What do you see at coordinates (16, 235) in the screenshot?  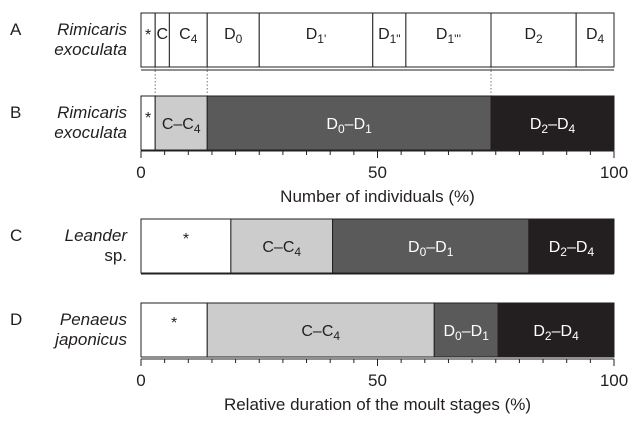 I see `row-letter: C` at bounding box center [16, 235].